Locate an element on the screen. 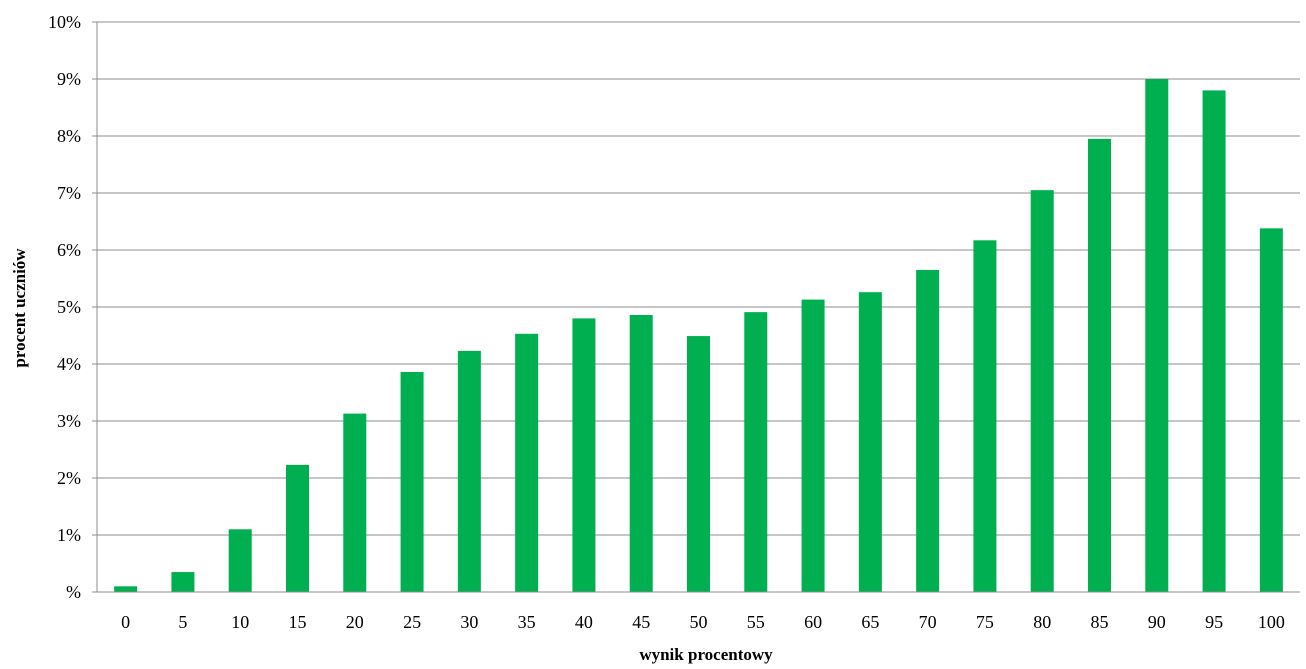 The height and width of the screenshot is (669, 1306). y-tick-label: 5% is located at coordinates (69, 307).